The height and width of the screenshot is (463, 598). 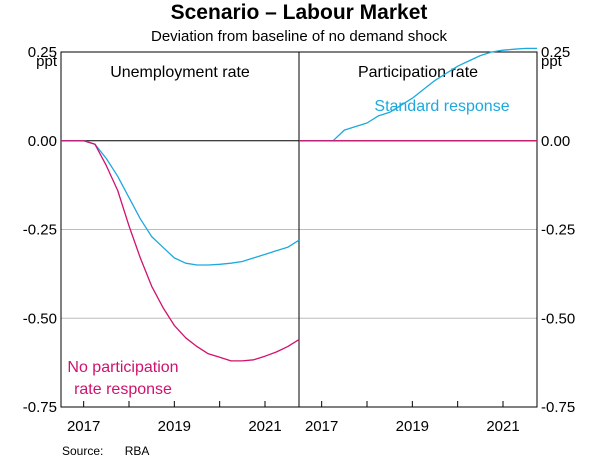 I want to click on y-tick-label-left: -0.25, so click(x=40, y=230).